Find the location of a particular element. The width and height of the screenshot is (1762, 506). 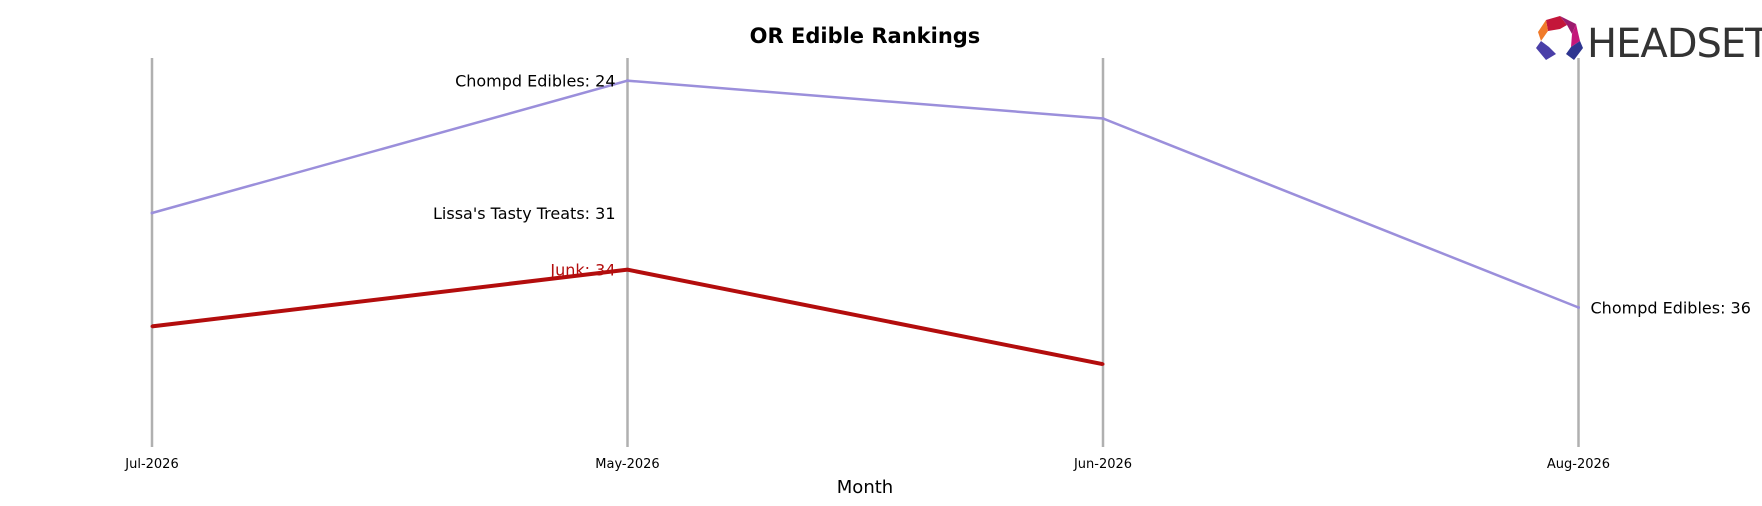

x-tick-label: Aug-2026 is located at coordinates (1578, 464).